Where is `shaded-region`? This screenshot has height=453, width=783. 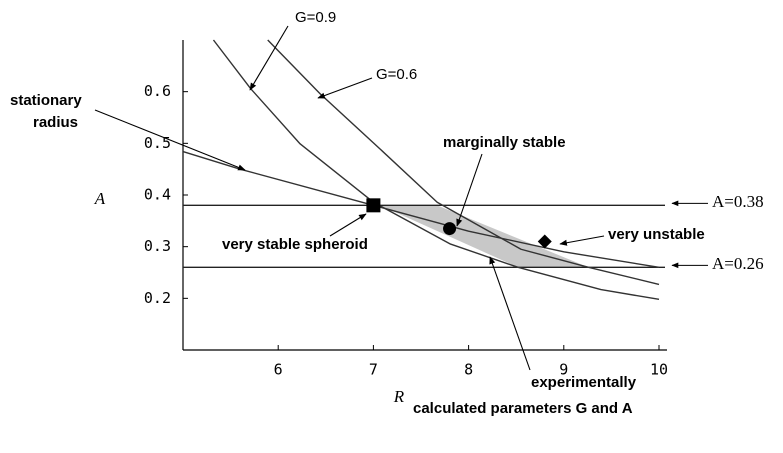
shaded-region is located at coordinates (484, 236).